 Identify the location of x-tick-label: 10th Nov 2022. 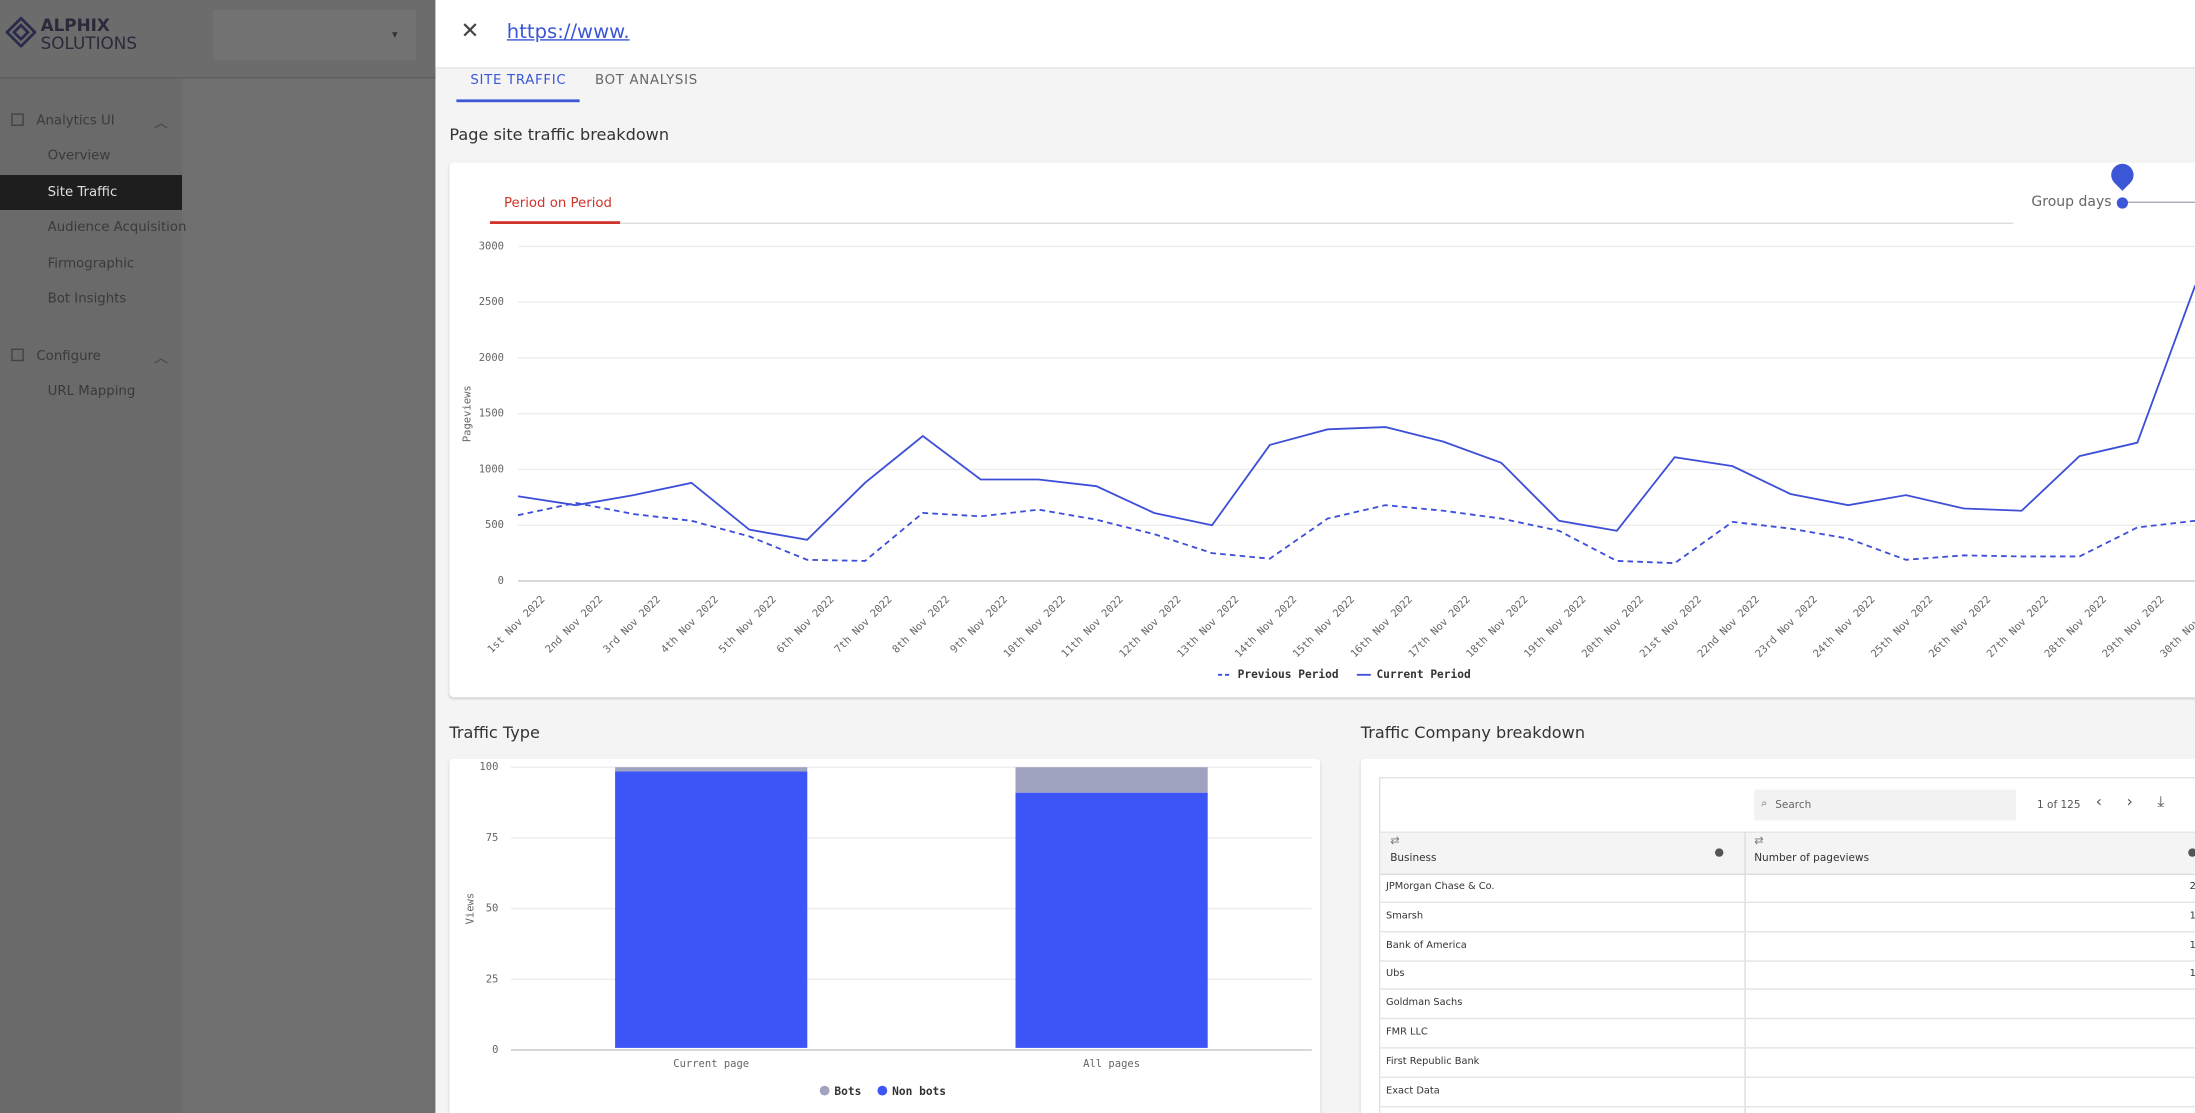
(1034, 627).